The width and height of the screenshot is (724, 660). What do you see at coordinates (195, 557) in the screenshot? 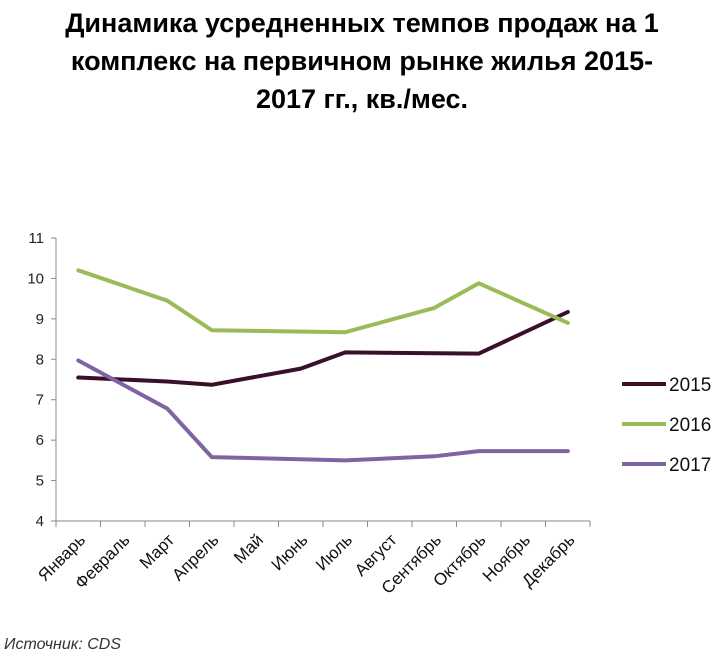
I see `x-tick-label: Апрель` at bounding box center [195, 557].